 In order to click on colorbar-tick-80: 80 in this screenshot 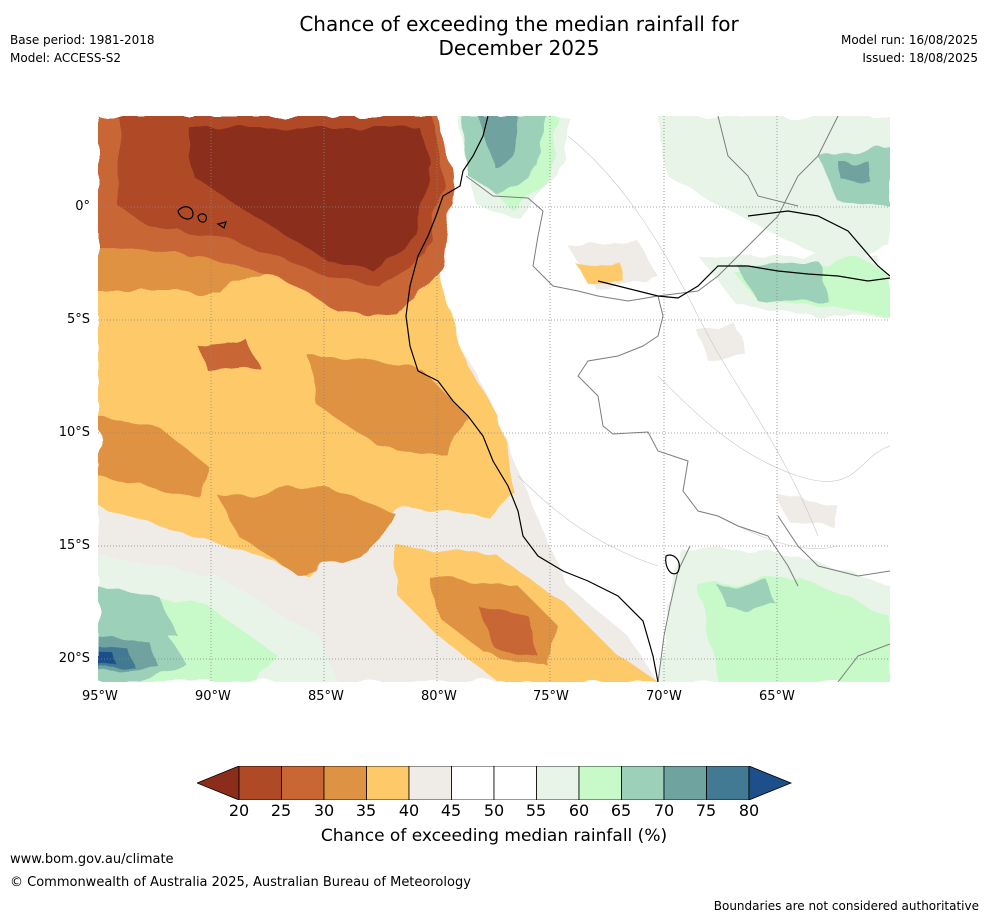, I will do `click(749, 810)`.